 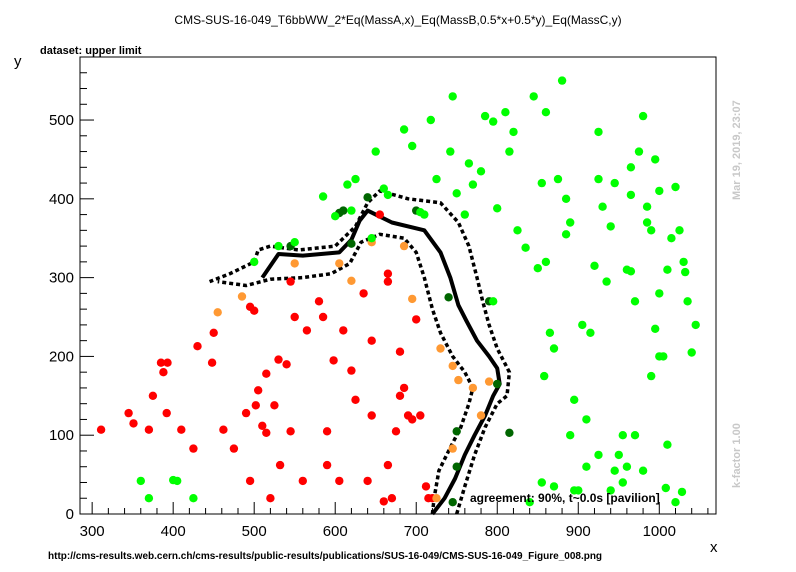 What do you see at coordinates (565, 498) in the screenshot?
I see `agreement-annotation: agreement: 90%, t~0.0s [pavilion]` at bounding box center [565, 498].